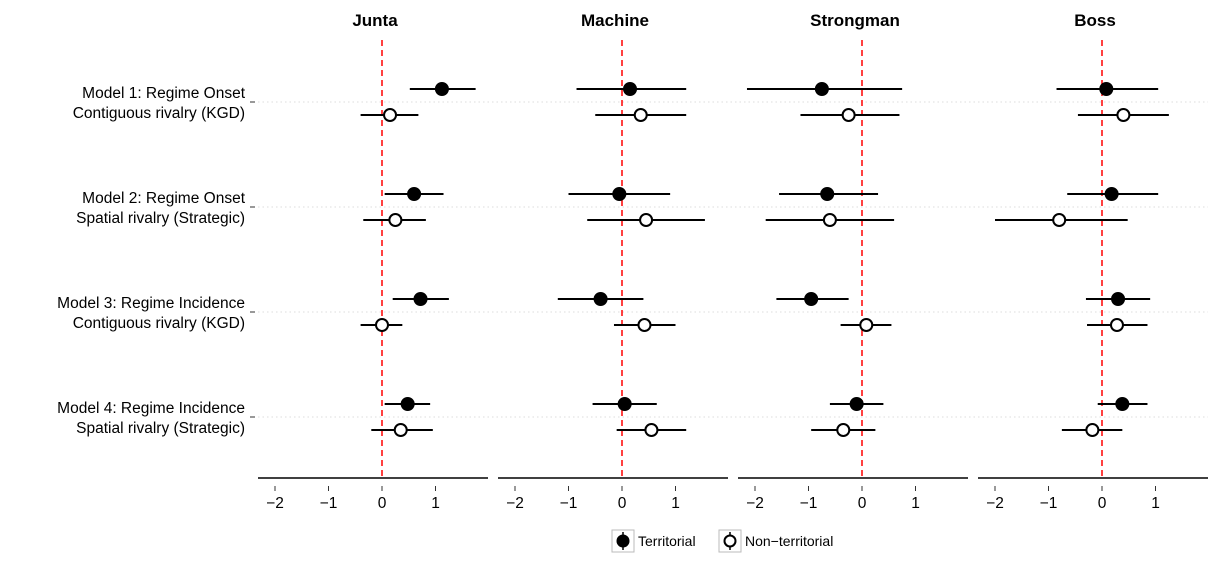 The image size is (1209, 582). What do you see at coordinates (855, 20) in the screenshot?
I see `panel-title: Strongman` at bounding box center [855, 20].